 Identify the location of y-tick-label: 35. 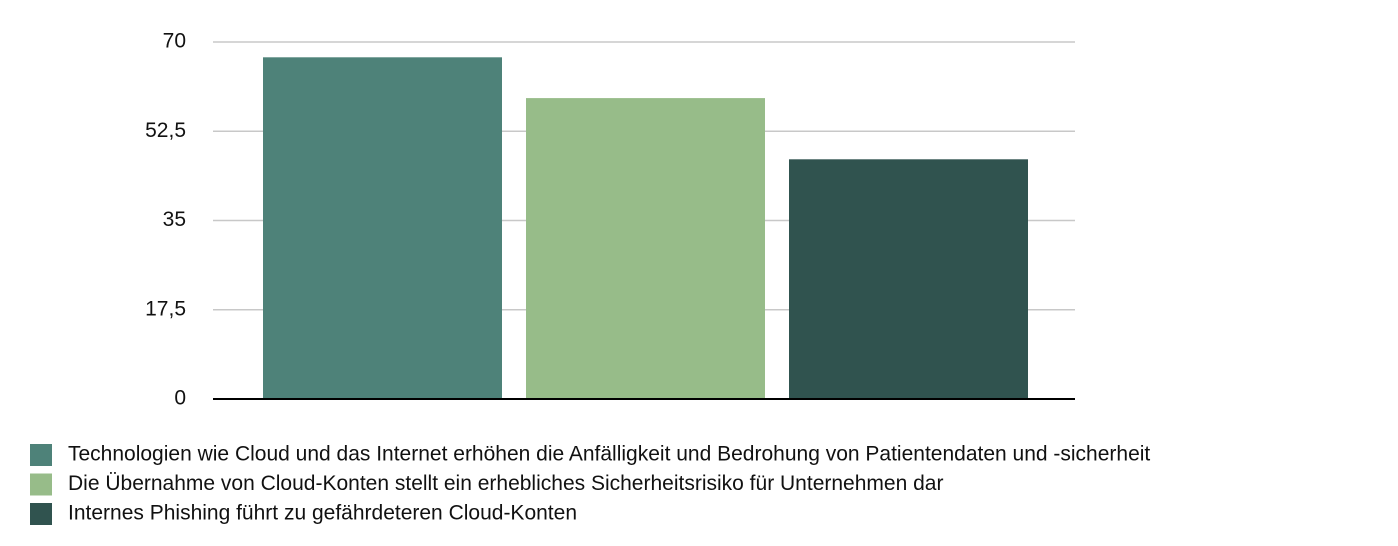
(174, 219).